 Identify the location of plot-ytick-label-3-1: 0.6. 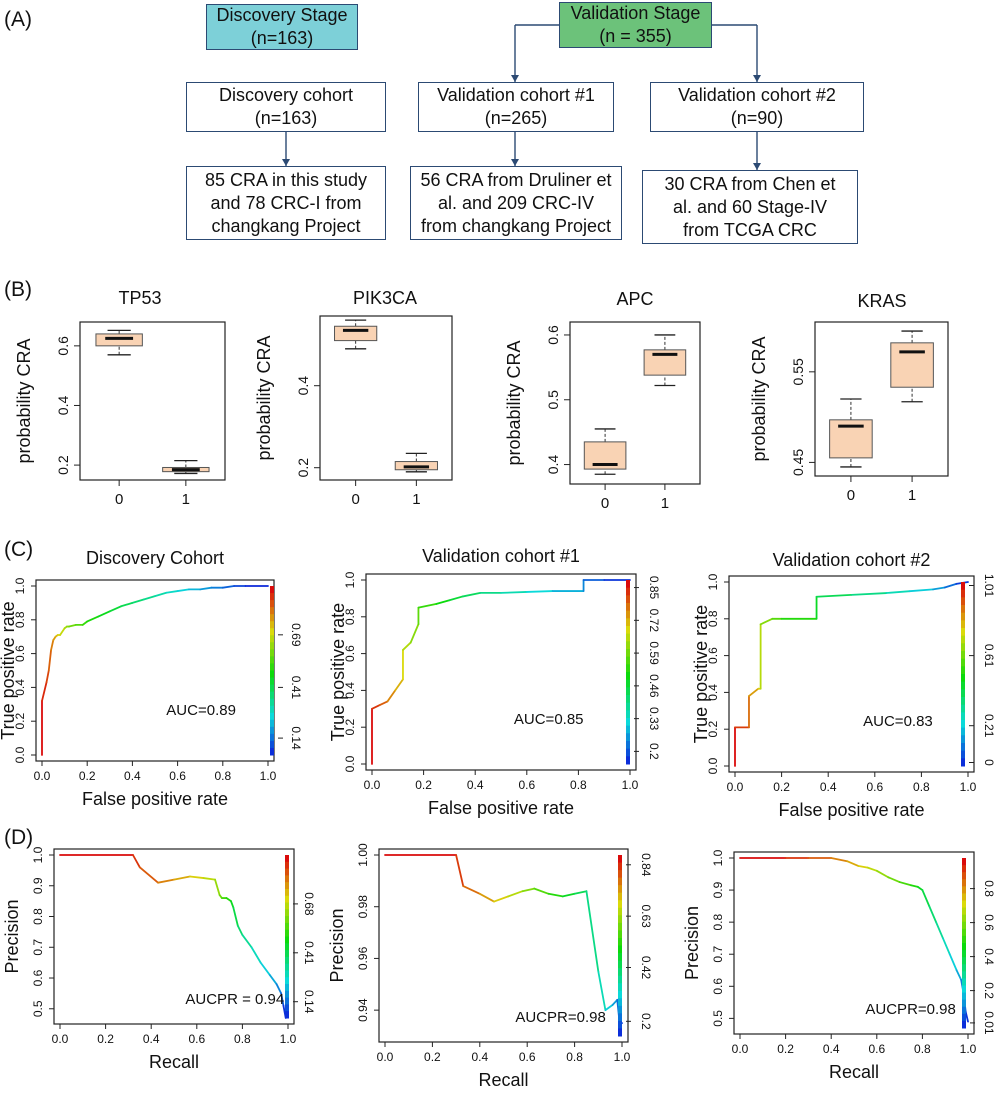
(38, 977).